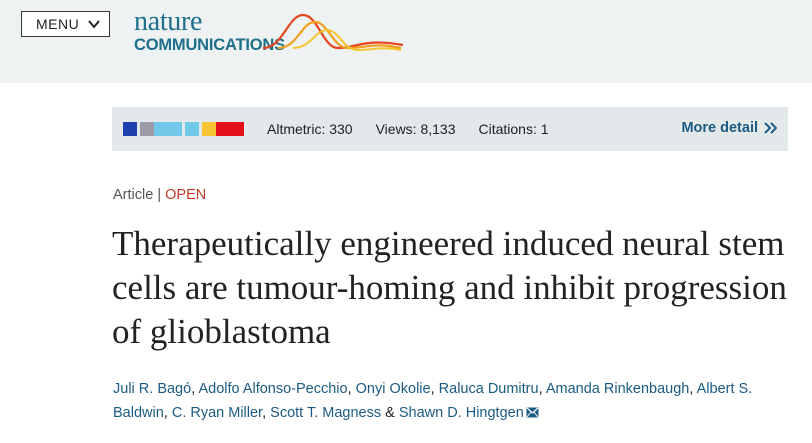  I want to click on author-link: Shawn D. Hingtgen, so click(461, 413).